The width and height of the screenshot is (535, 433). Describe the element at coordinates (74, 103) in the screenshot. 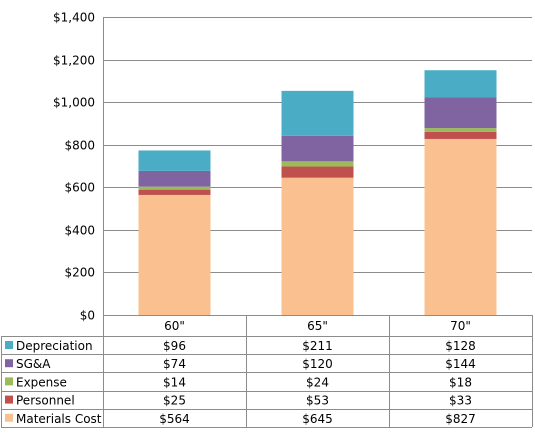

I see `y-tick-label: $1,000` at that location.